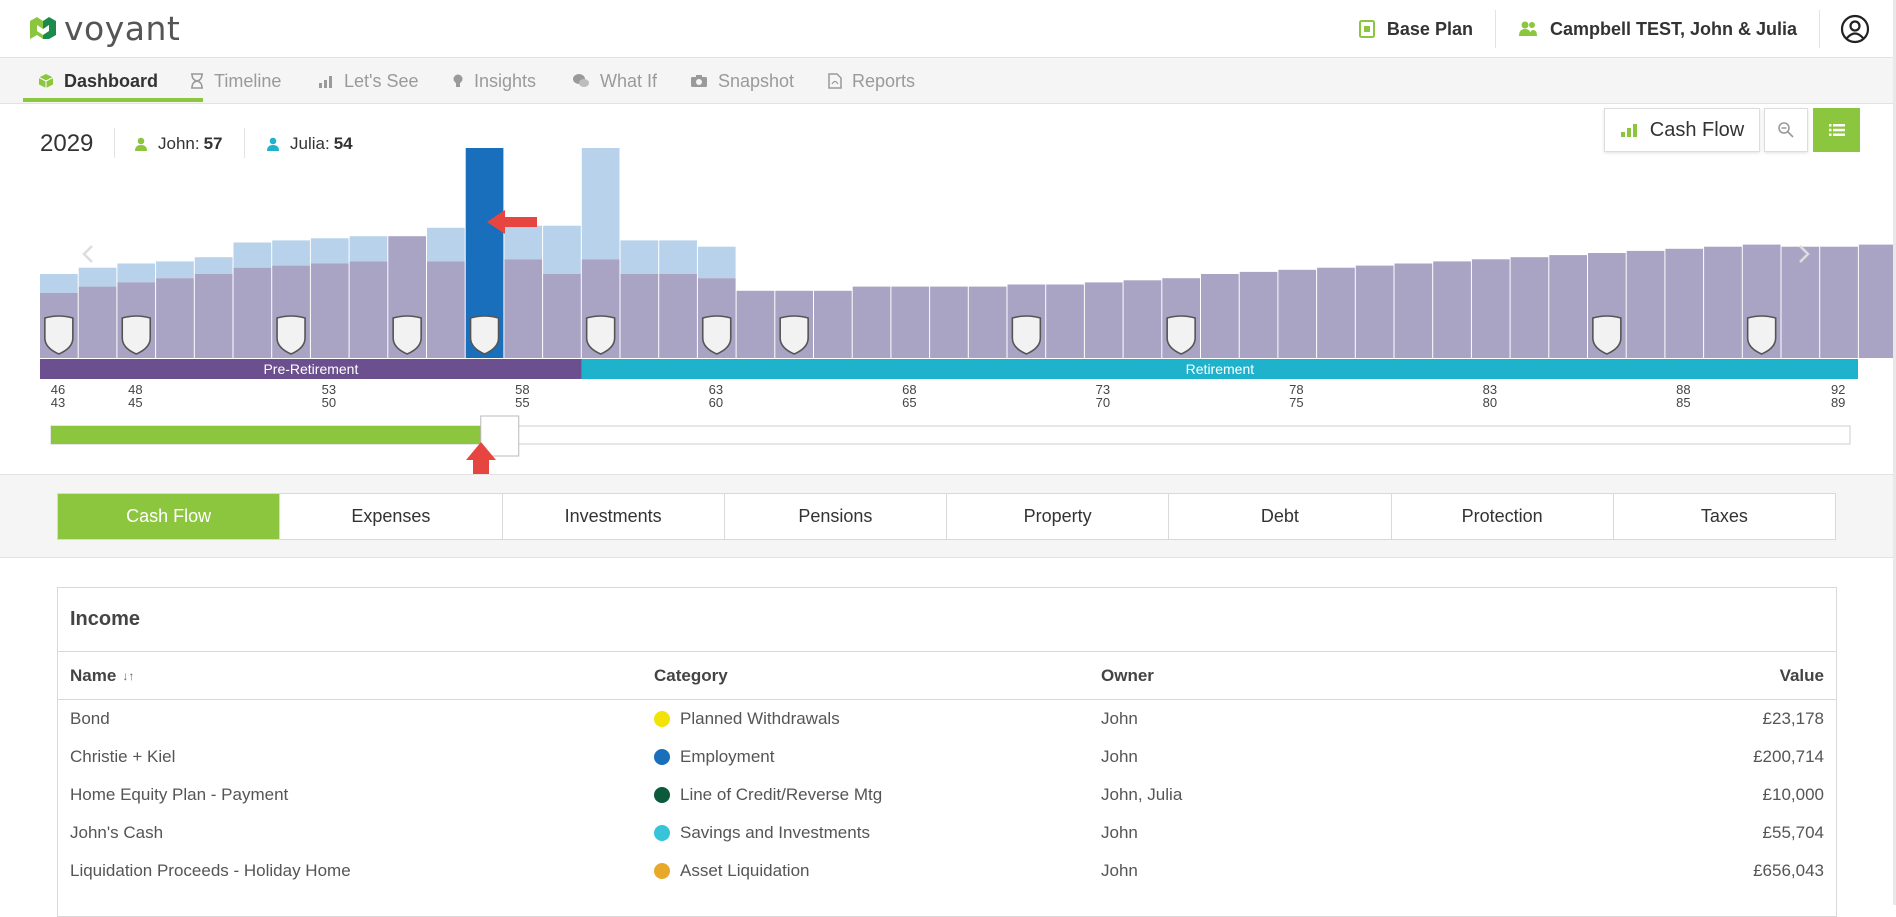 This screenshot has height=917, width=1896. Describe the element at coordinates (1786, 130) in the screenshot. I see `zoom-button` at that location.